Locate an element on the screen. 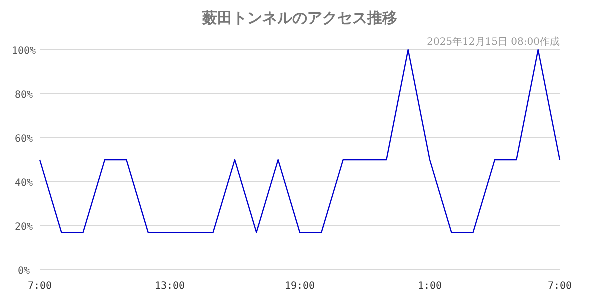 The height and width of the screenshot is (300, 600). x-tick-label: 13:00 is located at coordinates (170, 286).